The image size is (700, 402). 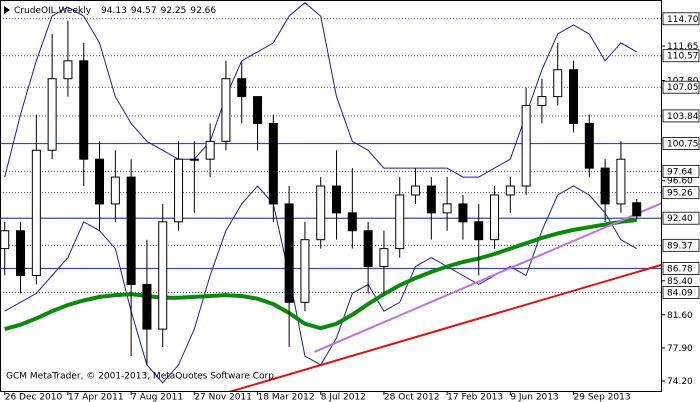 I want to click on x-tick-label: 17 Apr 2011, so click(x=96, y=397).